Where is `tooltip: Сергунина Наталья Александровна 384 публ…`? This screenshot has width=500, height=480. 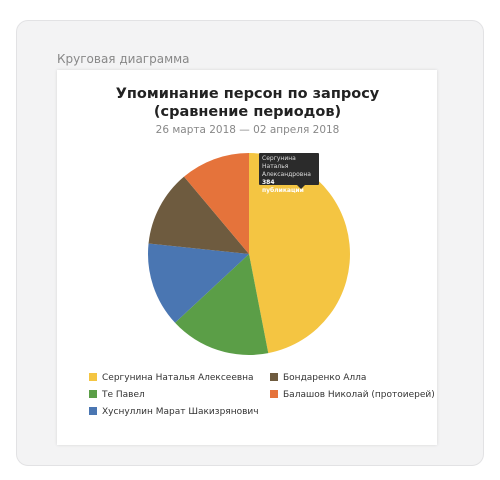 tooltip: Сергунина Наталья Александровна 384 публ… is located at coordinates (289, 173).